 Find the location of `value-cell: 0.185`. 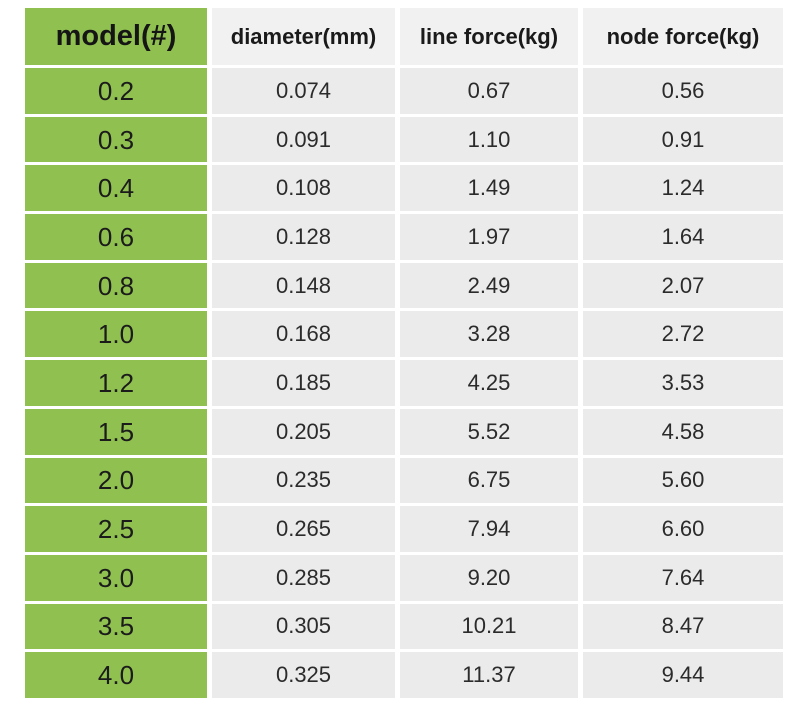

value-cell: 0.185 is located at coordinates (303, 383).